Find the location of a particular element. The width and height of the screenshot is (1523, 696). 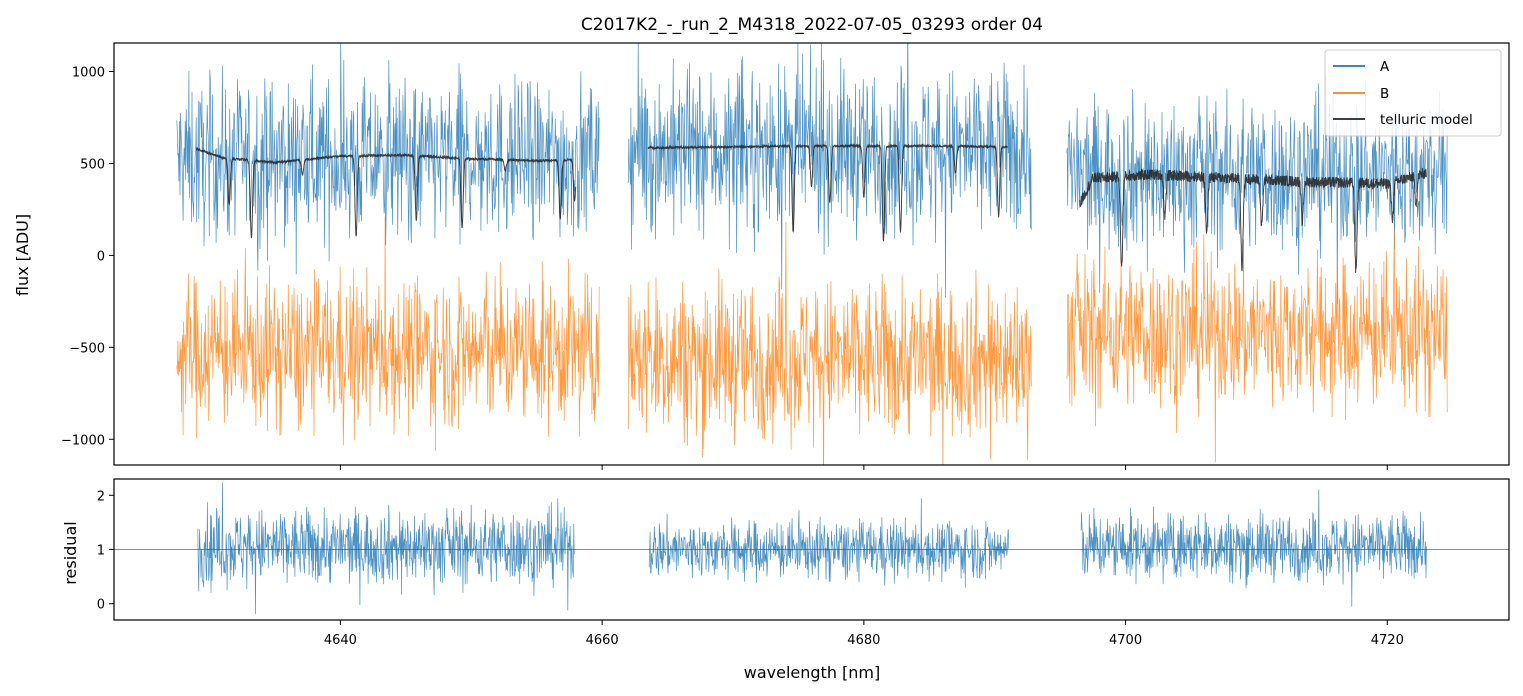

bottom-y-tick-label: 1 is located at coordinates (101, 551).